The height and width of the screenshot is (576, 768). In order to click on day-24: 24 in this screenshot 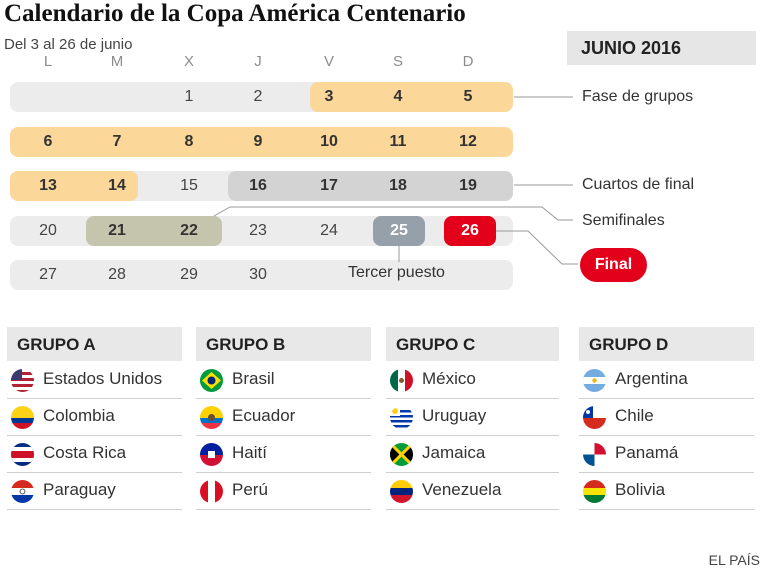, I will do `click(329, 230)`.